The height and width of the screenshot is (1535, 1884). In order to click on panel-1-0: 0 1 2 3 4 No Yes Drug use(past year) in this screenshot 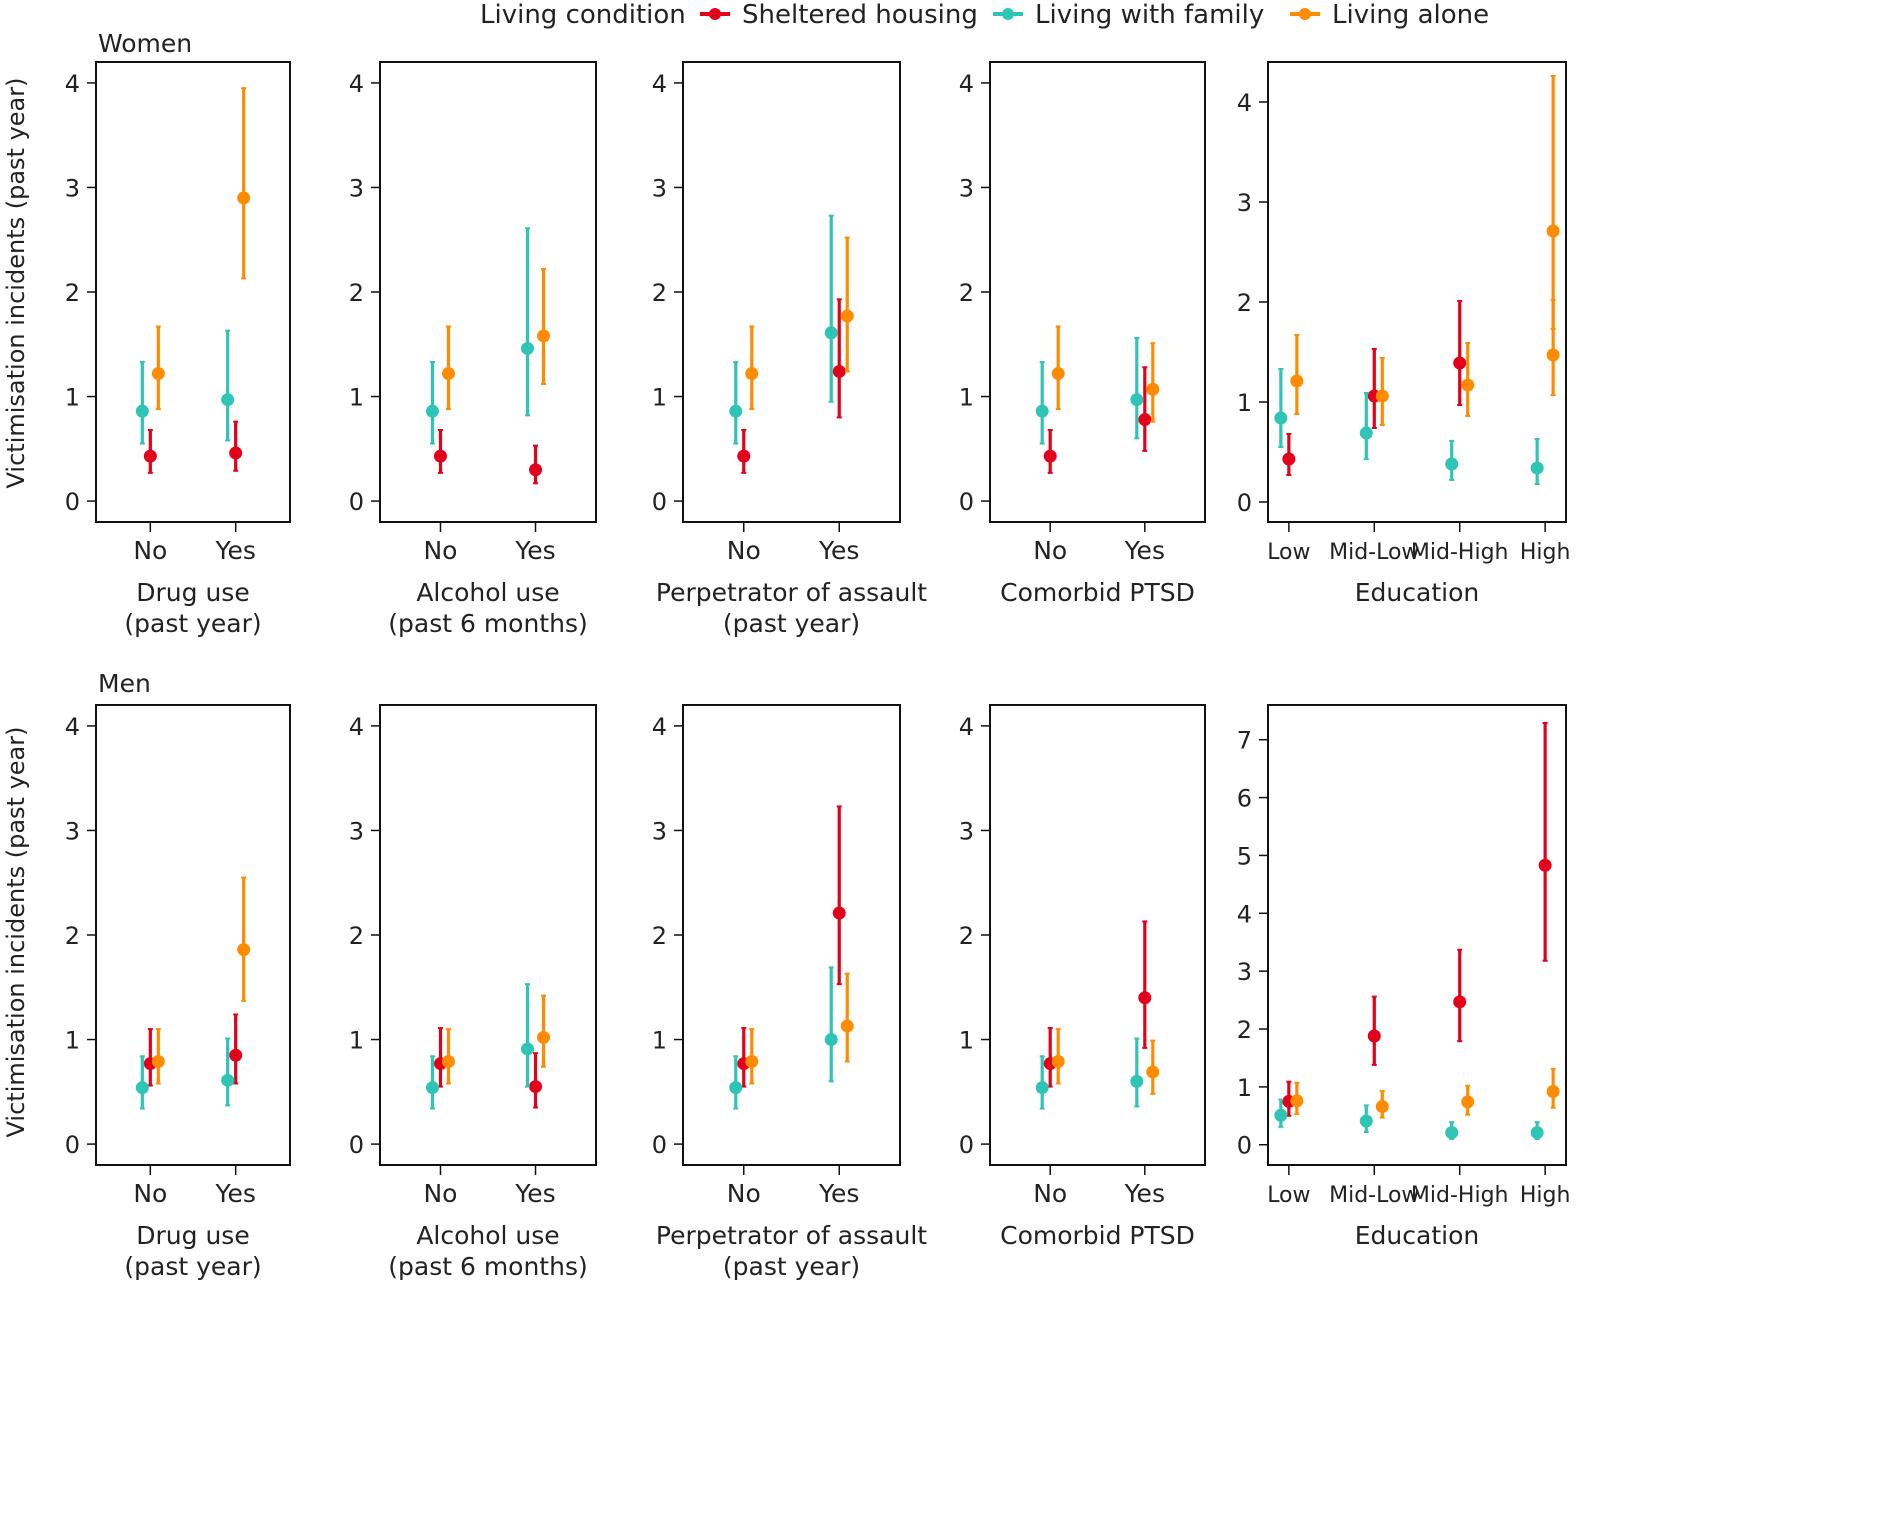, I will do `click(178, 992)`.